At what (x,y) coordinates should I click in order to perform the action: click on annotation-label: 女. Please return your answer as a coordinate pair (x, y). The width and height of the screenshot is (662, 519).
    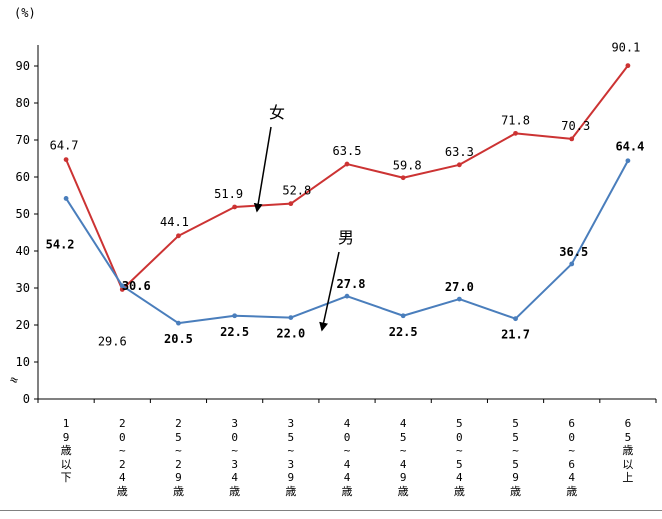
    Looking at the image, I should click on (277, 112).